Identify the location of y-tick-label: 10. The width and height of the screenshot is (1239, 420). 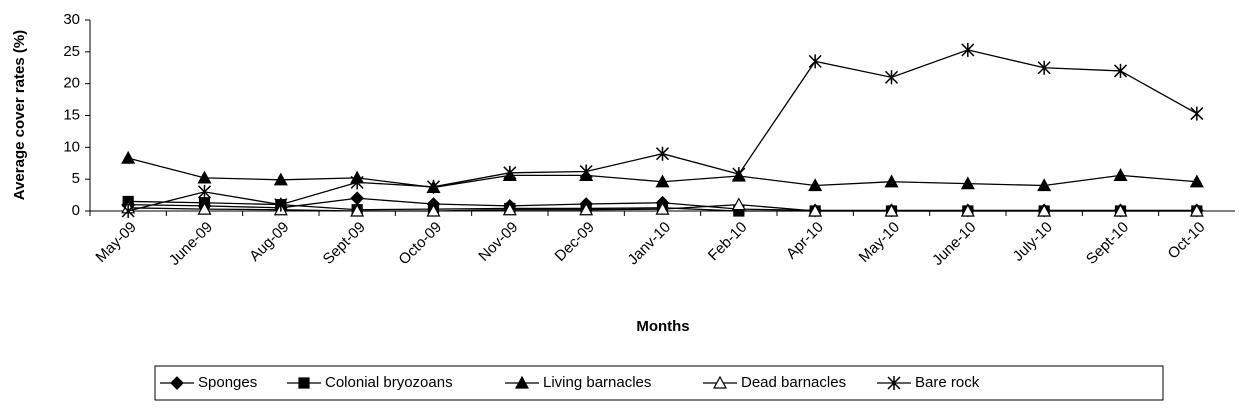
(71, 146).